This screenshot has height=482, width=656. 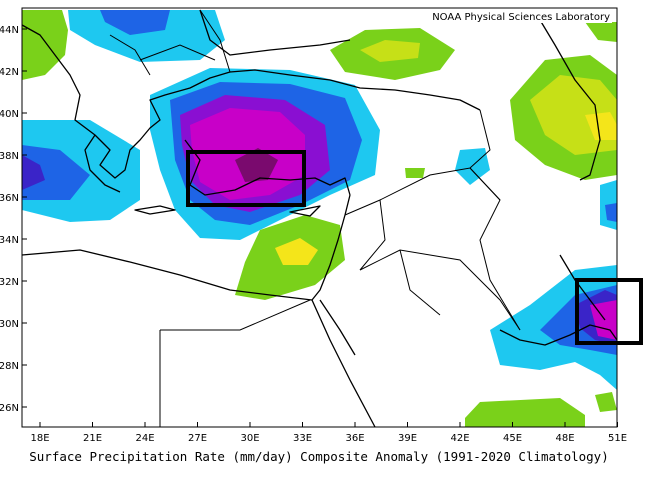 I want to click on shade-green-south, so click(x=525, y=412).